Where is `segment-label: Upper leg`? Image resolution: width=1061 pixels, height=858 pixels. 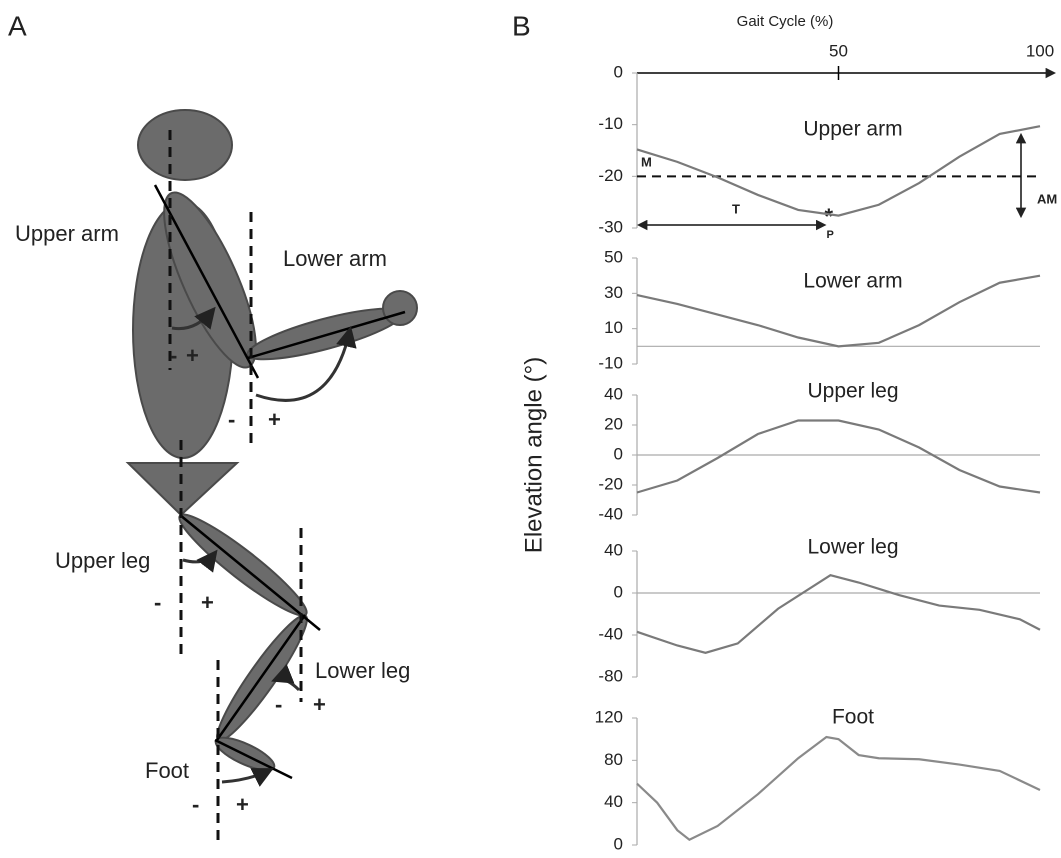 segment-label: Upper leg is located at coordinates (102, 560).